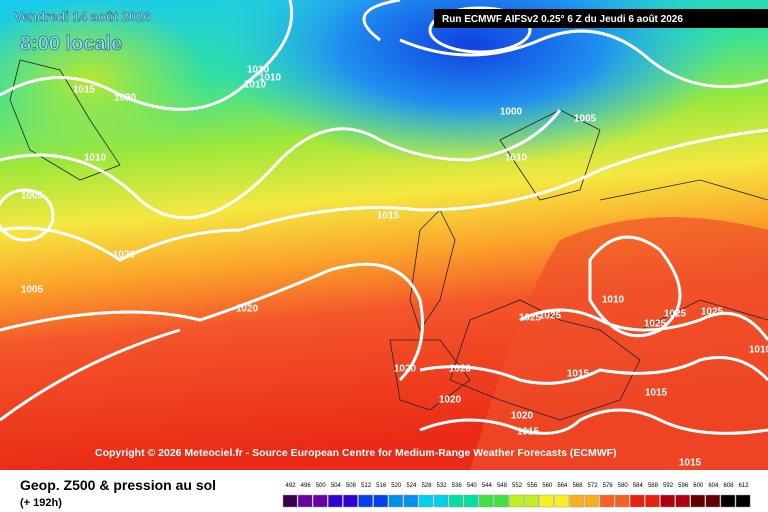  What do you see at coordinates (638, 486) in the screenshot?
I see `legend-label: 584` at bounding box center [638, 486].